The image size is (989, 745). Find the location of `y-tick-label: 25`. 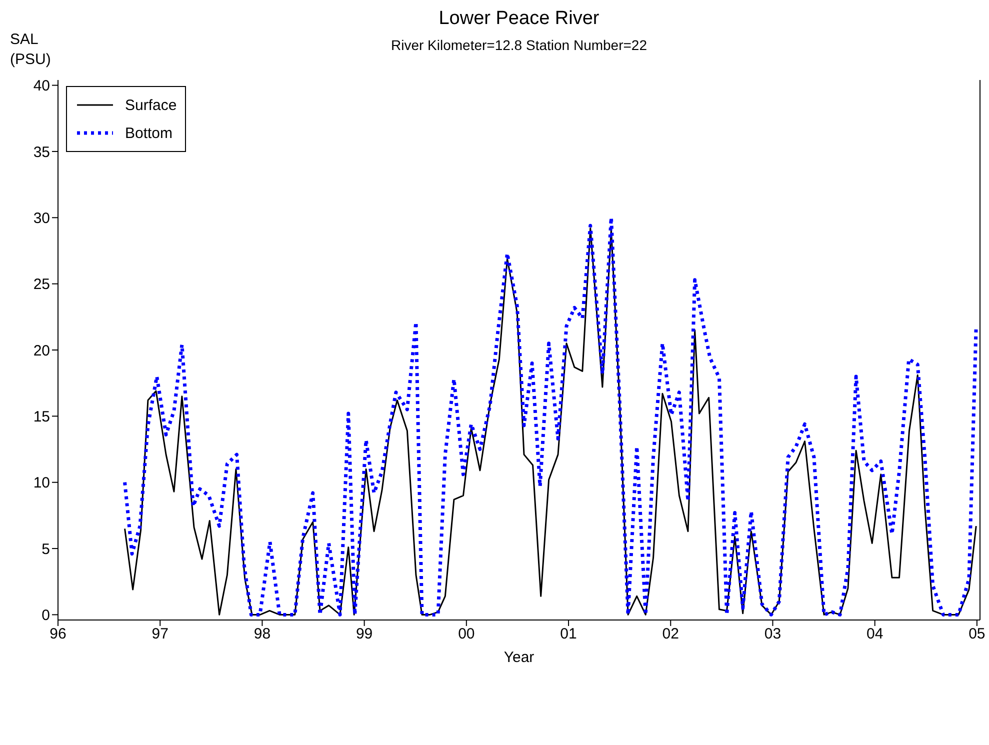

y-tick-label: 25 is located at coordinates (41, 285).